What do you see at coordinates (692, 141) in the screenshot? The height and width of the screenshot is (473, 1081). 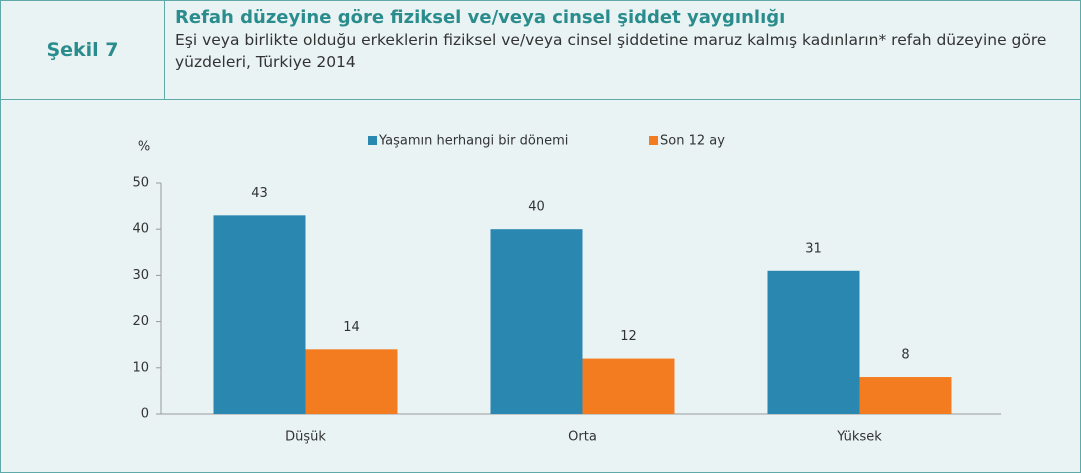 I see `legend-label: Son 12 ay` at bounding box center [692, 141].